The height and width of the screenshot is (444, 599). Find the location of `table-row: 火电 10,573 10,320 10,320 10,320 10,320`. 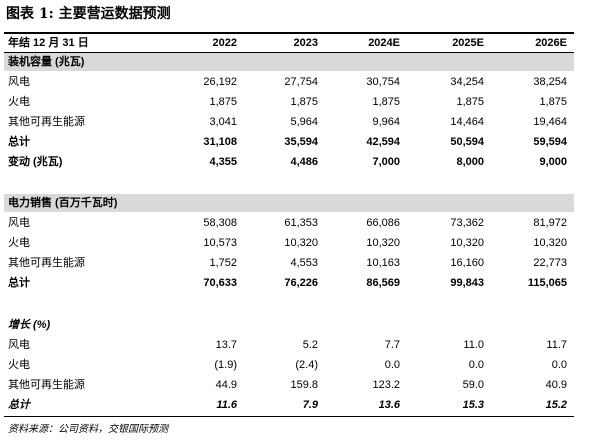

table-row: 火电 10,573 10,320 10,320 10,320 10,320 is located at coordinates (289, 243).